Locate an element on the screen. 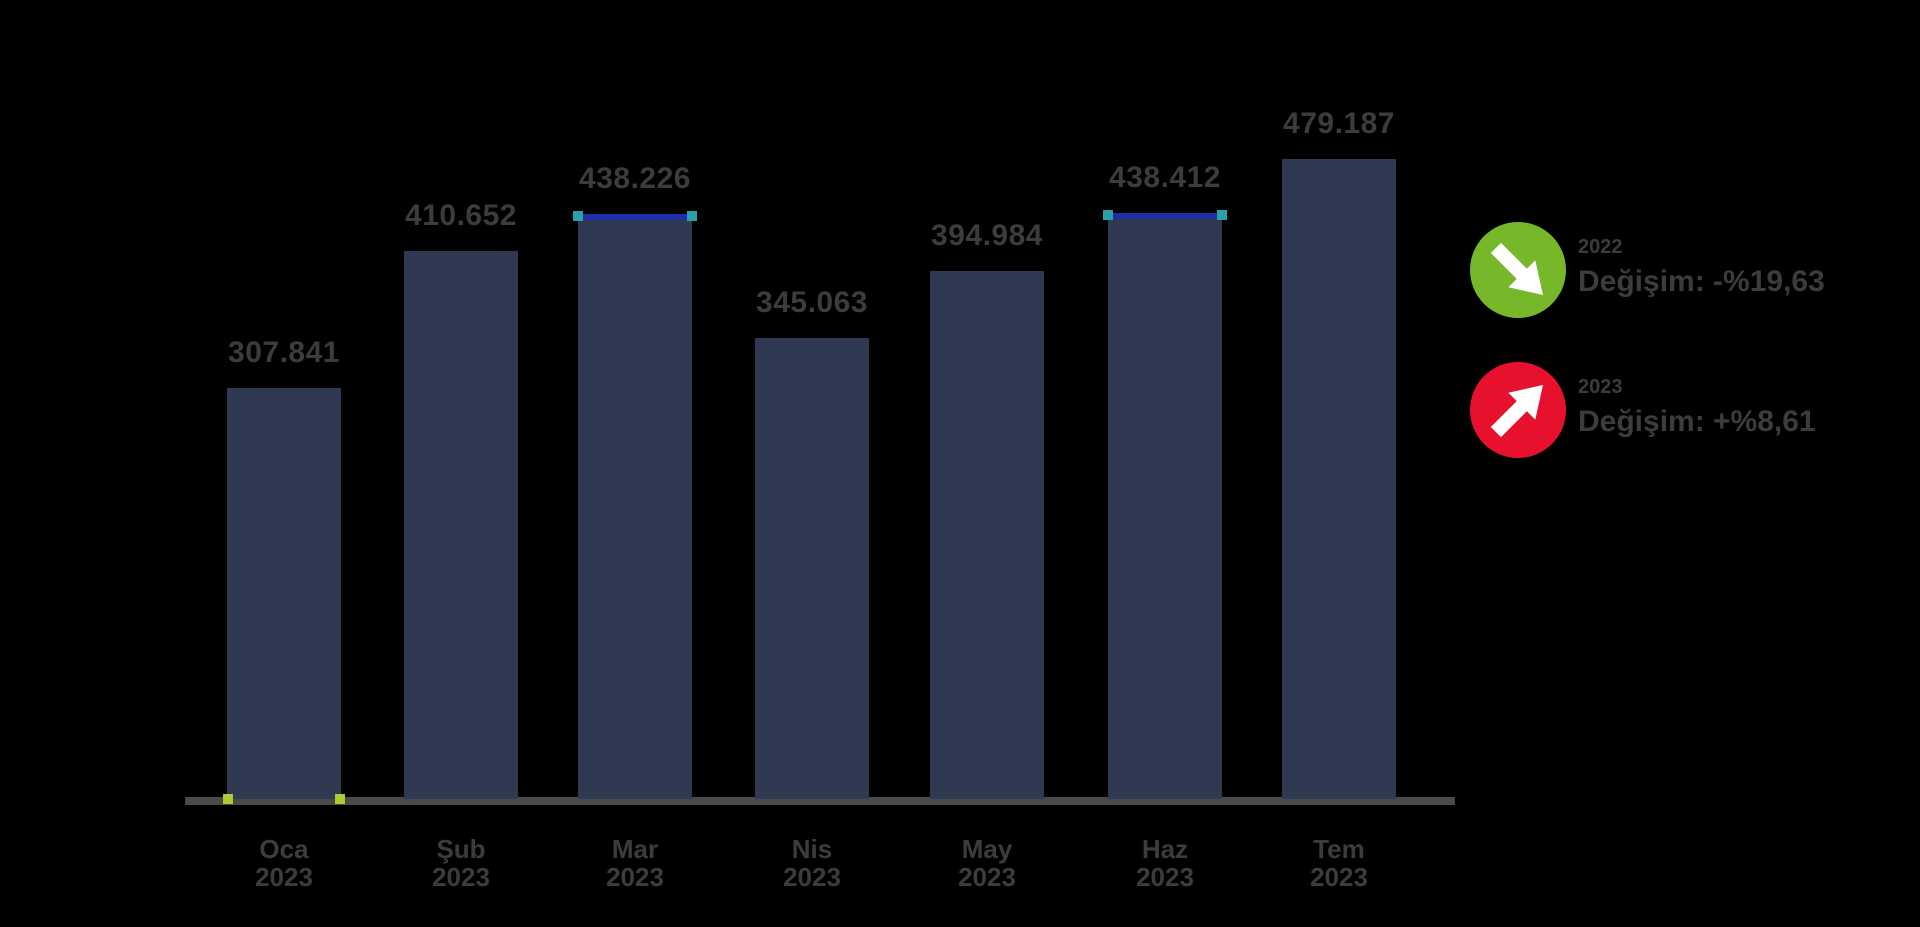  legend-label: 2022 is located at coordinates (1600, 247).